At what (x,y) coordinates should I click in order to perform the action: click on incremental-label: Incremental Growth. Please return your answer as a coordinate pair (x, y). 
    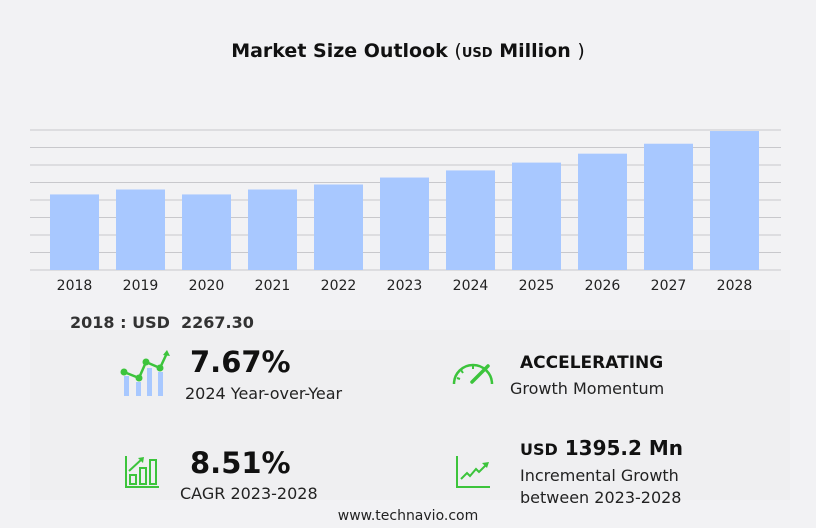
    Looking at the image, I should click on (599, 475).